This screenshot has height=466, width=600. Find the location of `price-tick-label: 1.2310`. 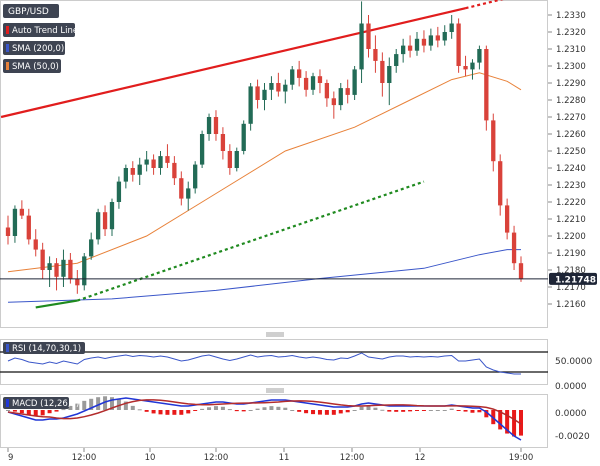

price-tick-label: 1.2310 is located at coordinates (571, 50).